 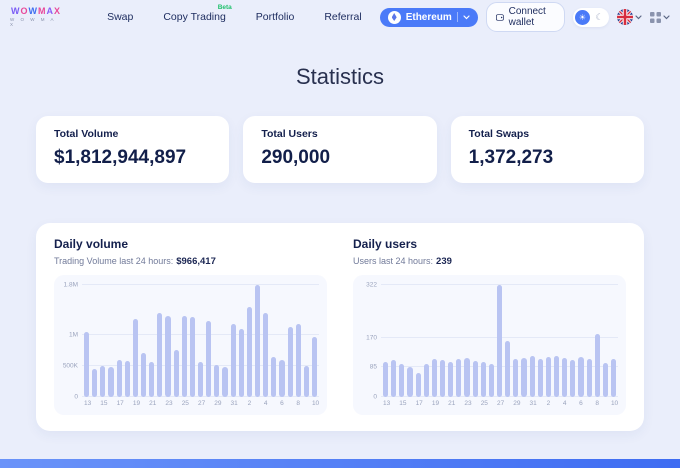 I want to click on wowmax-logo: W O W M A X W O W M A X, so click(x=35, y=17).